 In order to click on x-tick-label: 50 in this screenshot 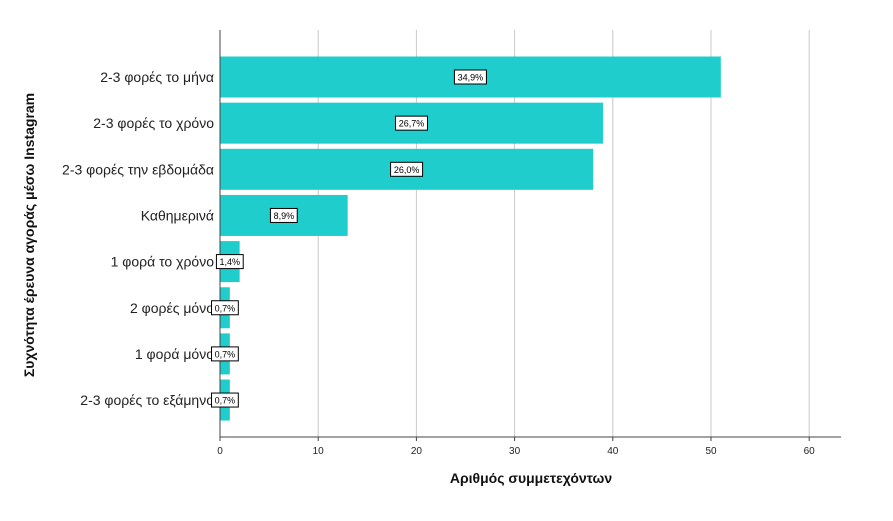, I will do `click(711, 451)`.